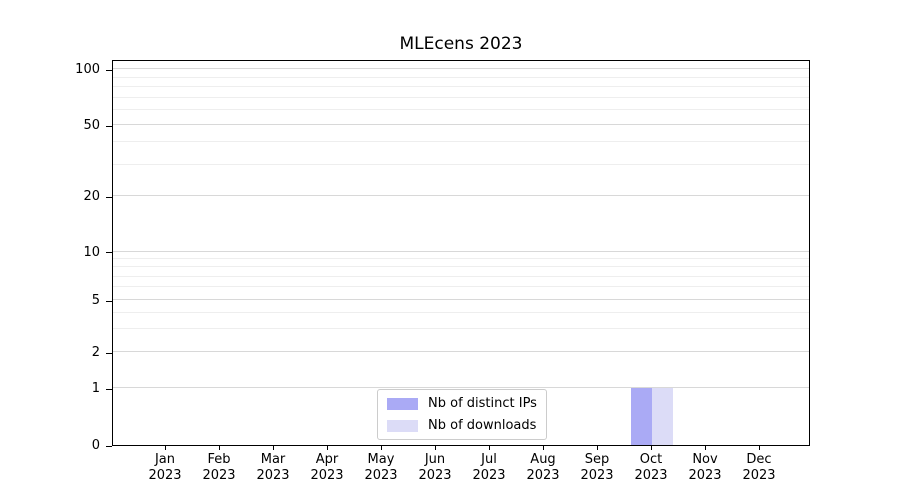  I want to click on legend-item-distinct-ips: Nb of distinct IPs, so click(462, 403).